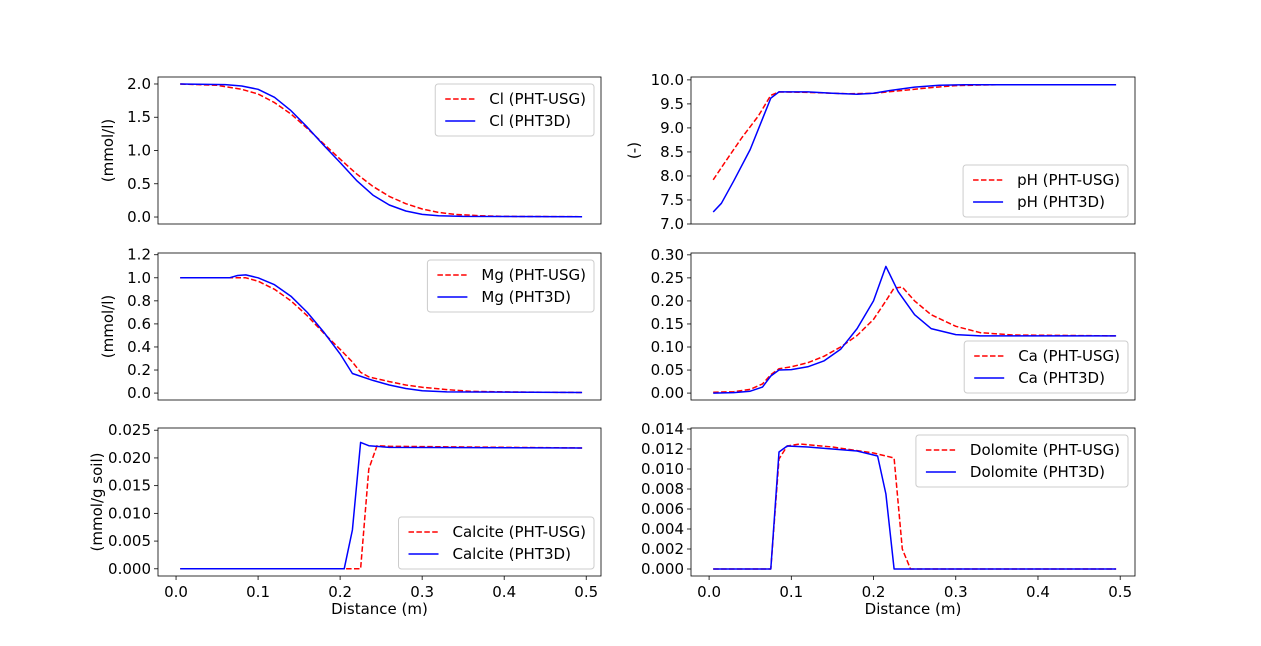 The image size is (1261, 646). What do you see at coordinates (667, 393) in the screenshot?
I see `y-tick-label: 0.00` at bounding box center [667, 393].